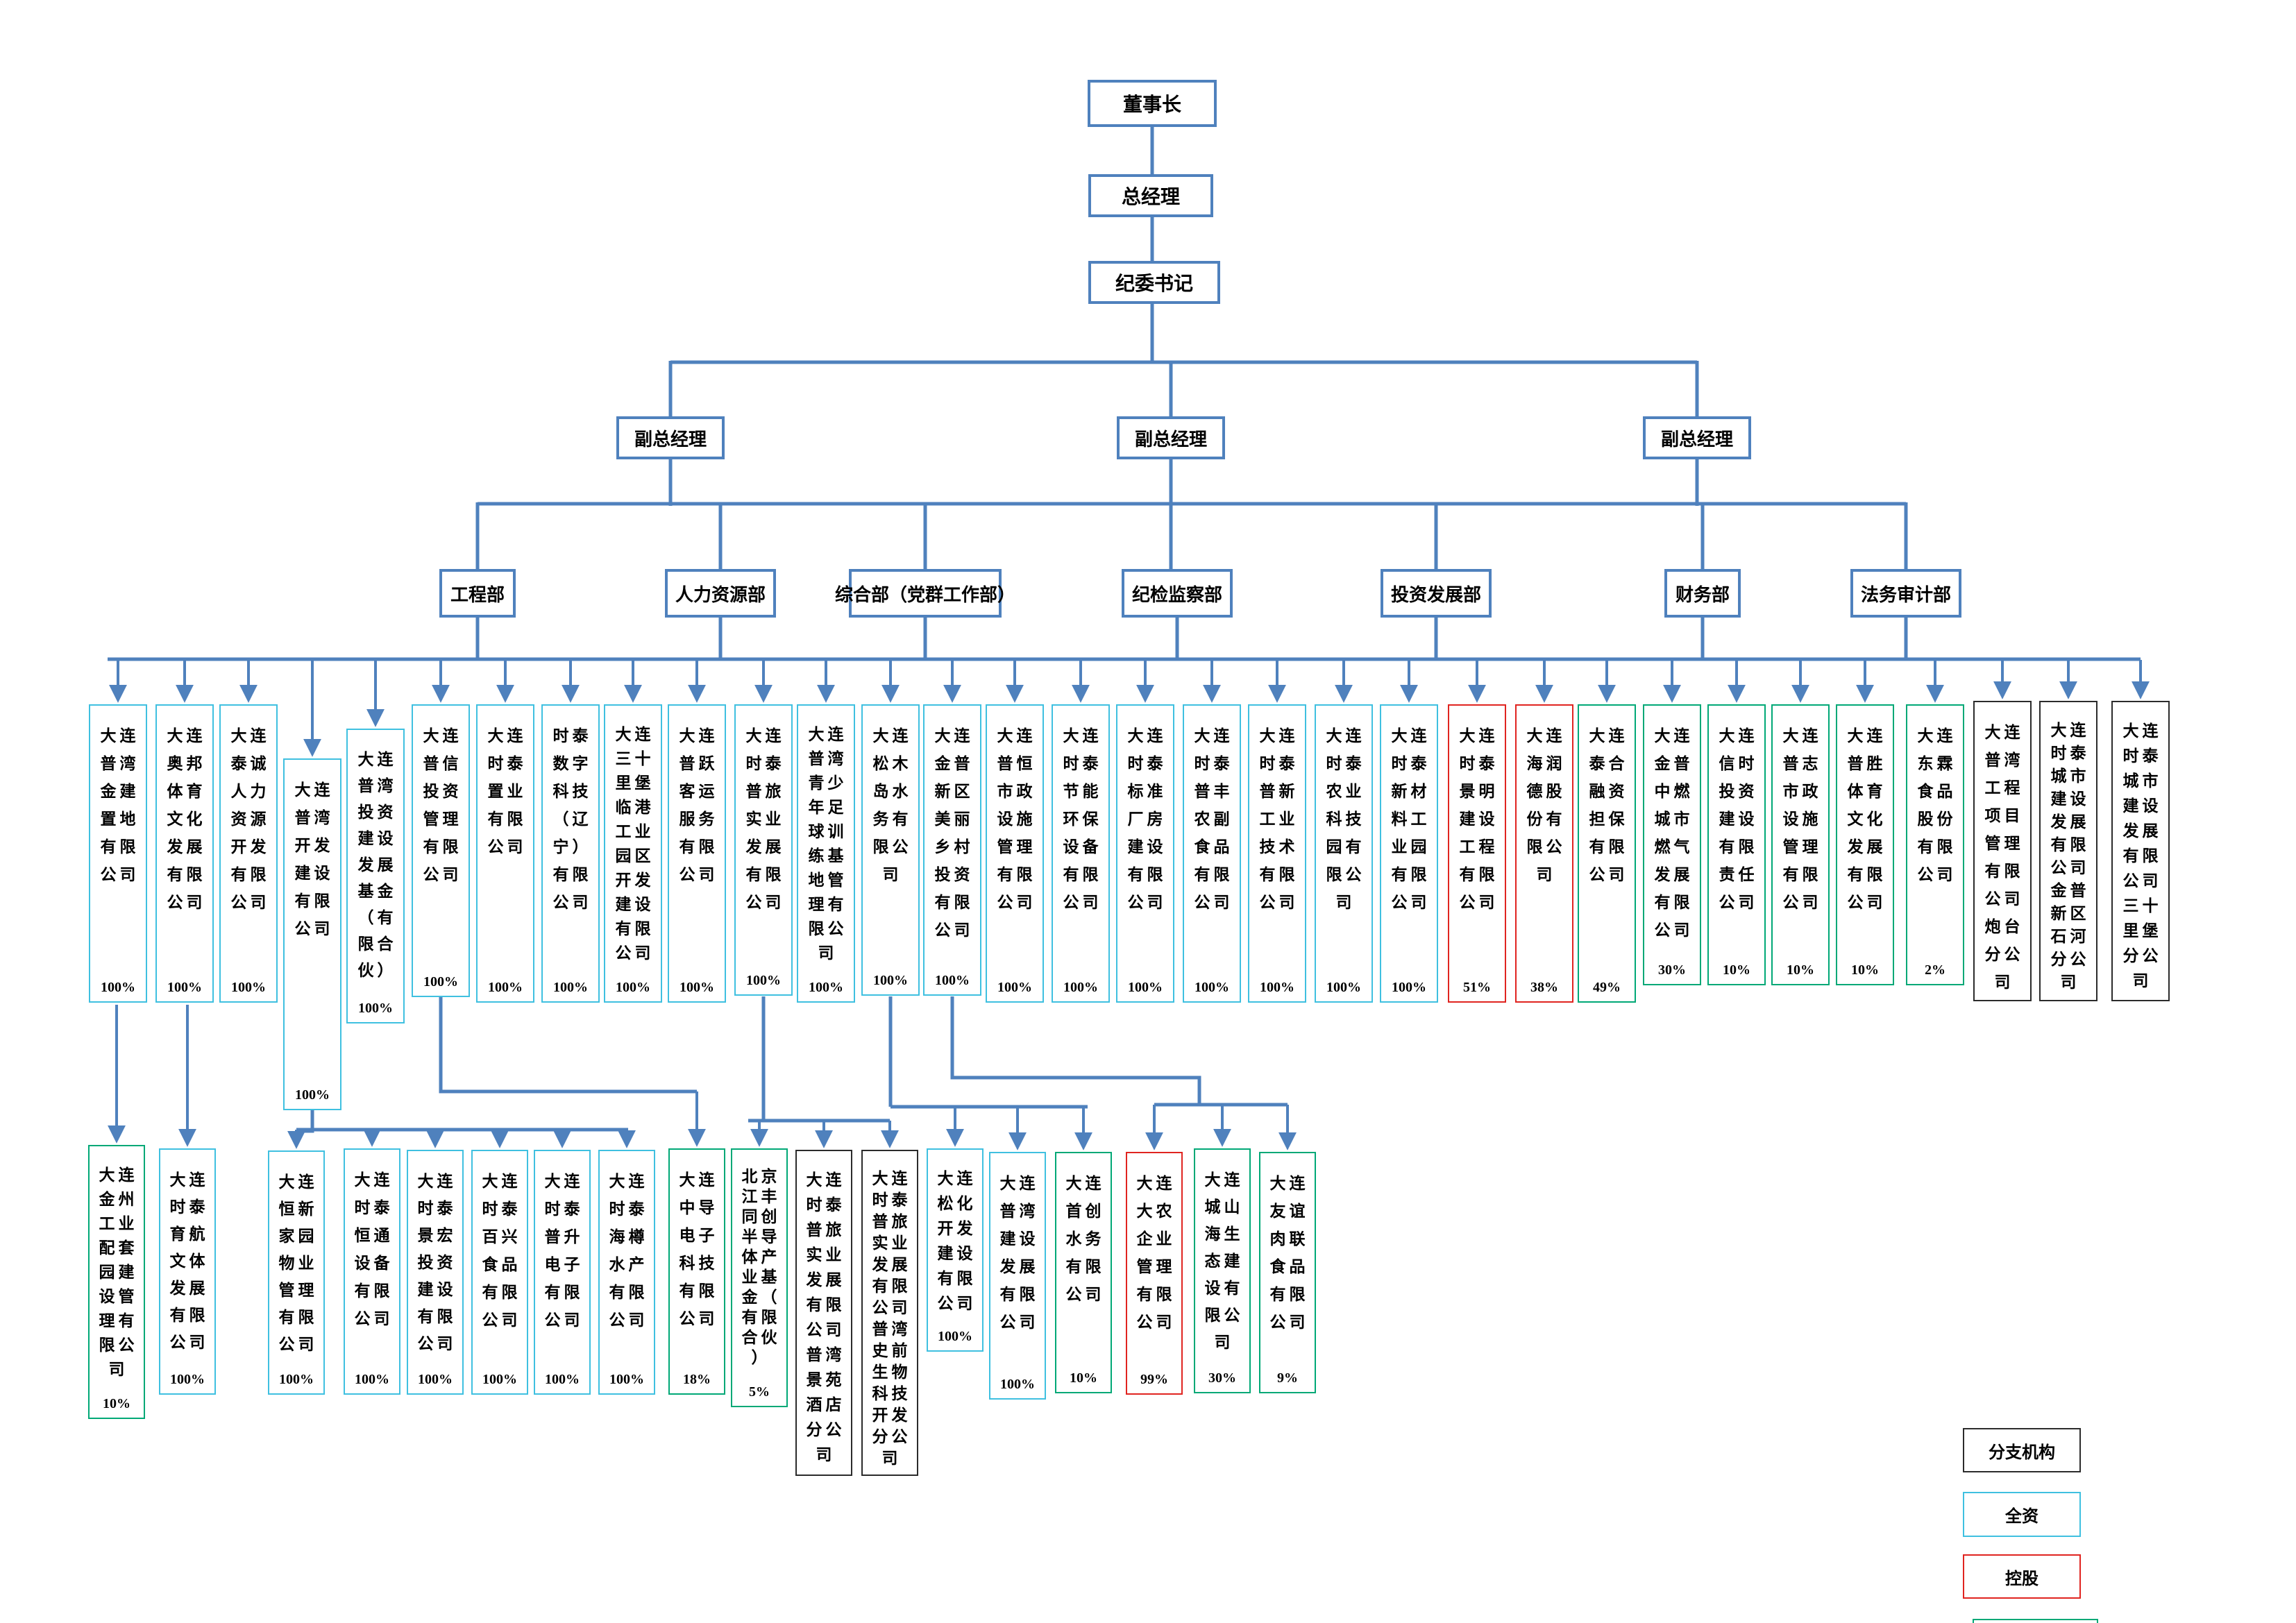  I want to click on subsidiary-box-name: 大连 时泰 农业 科技 园有 限公司, so click(1343, 819).